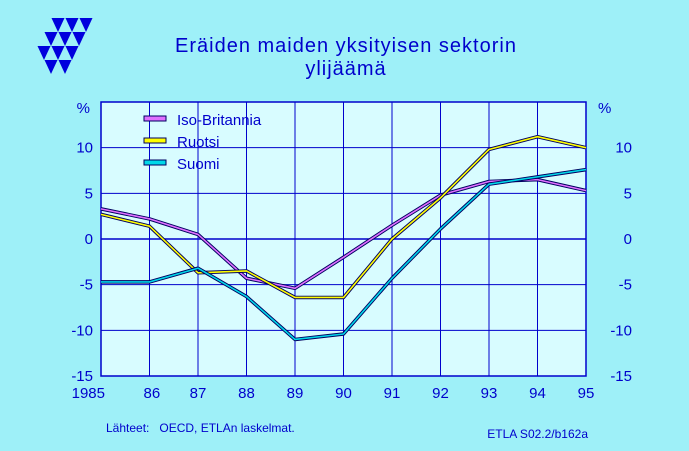 The height and width of the screenshot is (451, 689). I want to click on chart-id: ETLA S02.2/b162a, so click(537, 434).